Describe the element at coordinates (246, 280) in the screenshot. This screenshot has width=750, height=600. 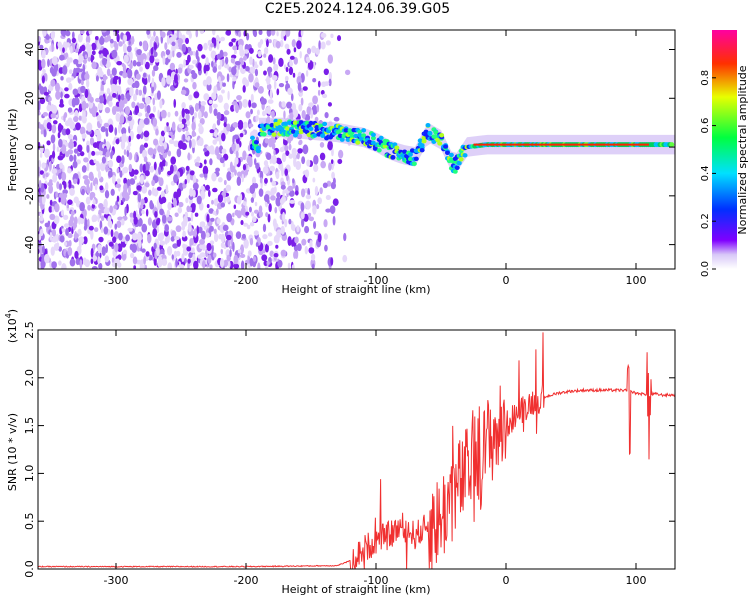
I see `x-tick-label: -200` at that location.